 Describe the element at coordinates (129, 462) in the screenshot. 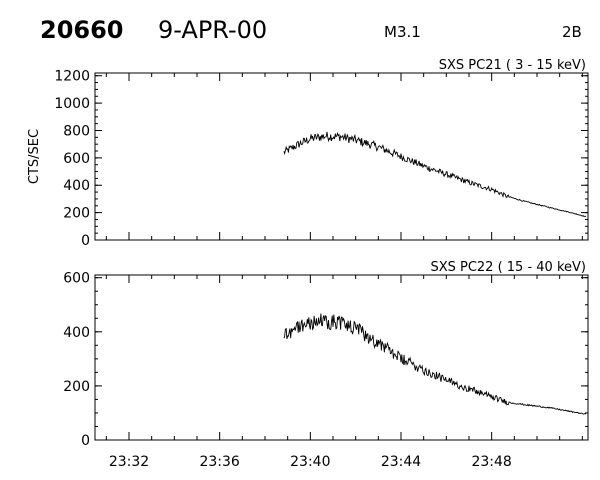

I see `x-tick-label: 23:32` at that location.